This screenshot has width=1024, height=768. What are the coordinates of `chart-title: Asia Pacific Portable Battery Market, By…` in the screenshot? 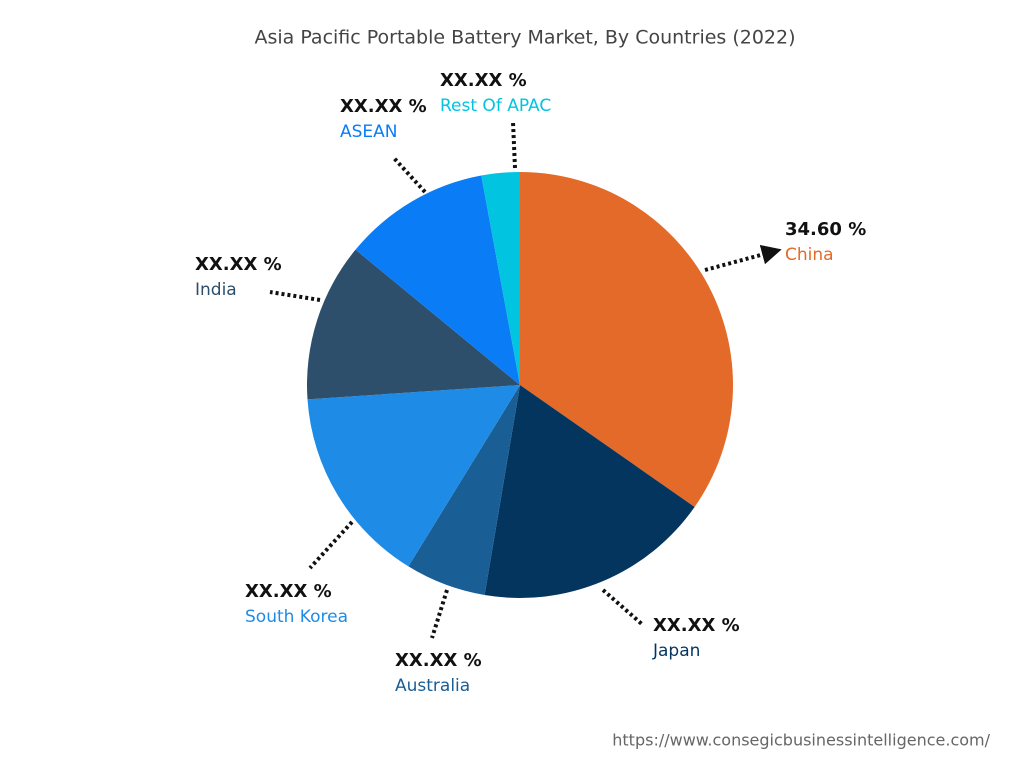 It's located at (524, 38).